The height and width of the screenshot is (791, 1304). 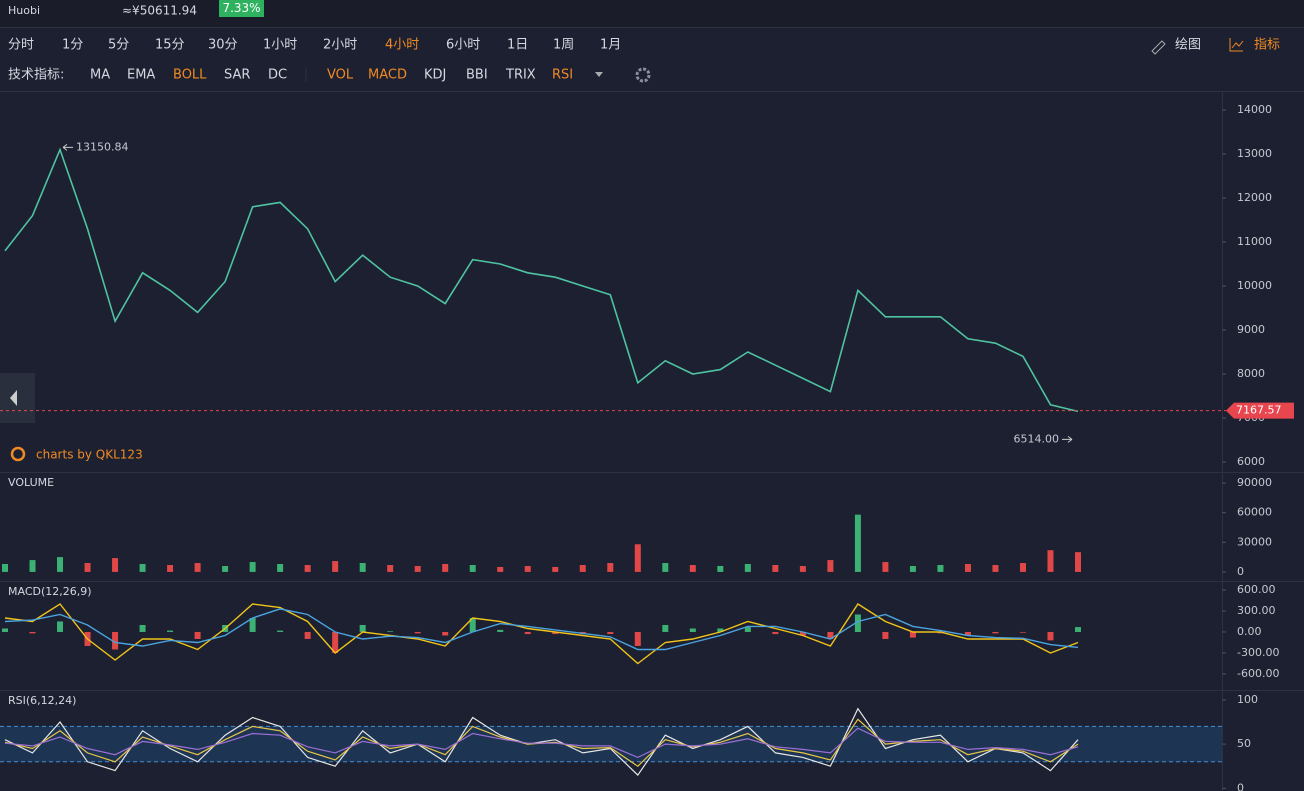 What do you see at coordinates (170, 45) in the screenshot?
I see `period-tab: 15分` at bounding box center [170, 45].